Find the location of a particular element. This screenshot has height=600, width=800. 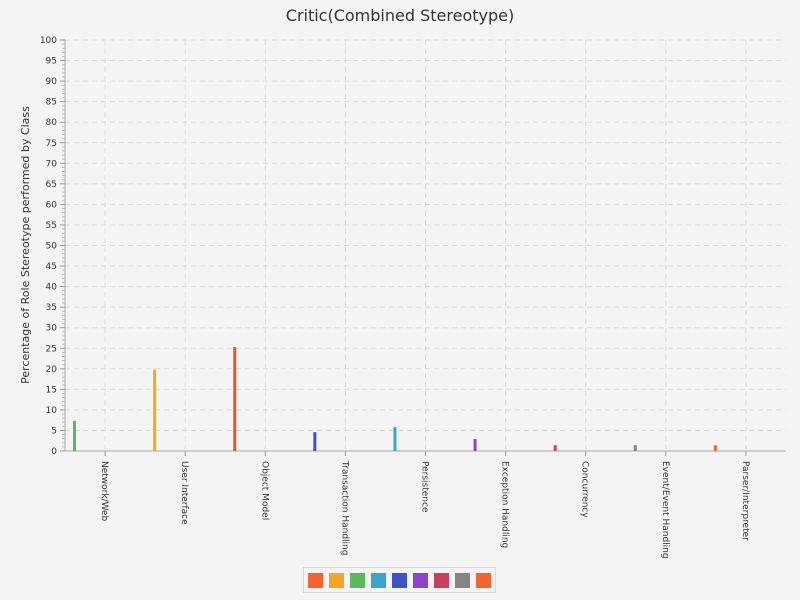

bars is located at coordinates (395, 399).